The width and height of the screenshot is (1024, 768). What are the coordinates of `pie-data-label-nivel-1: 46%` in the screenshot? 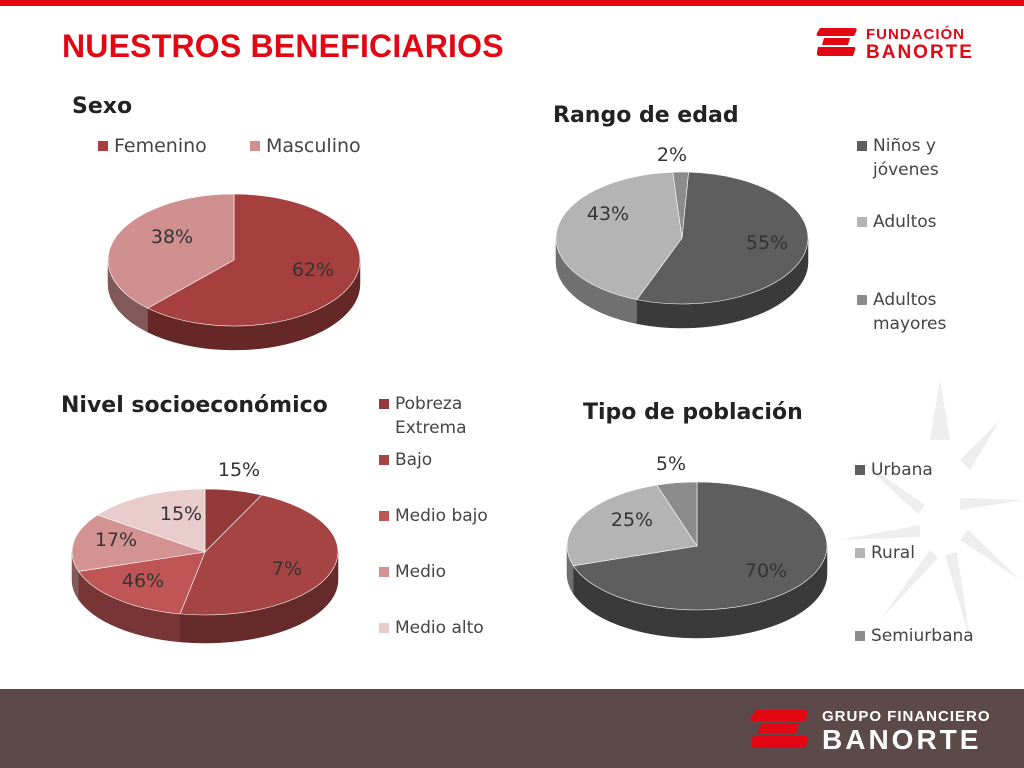 It's located at (143, 581).